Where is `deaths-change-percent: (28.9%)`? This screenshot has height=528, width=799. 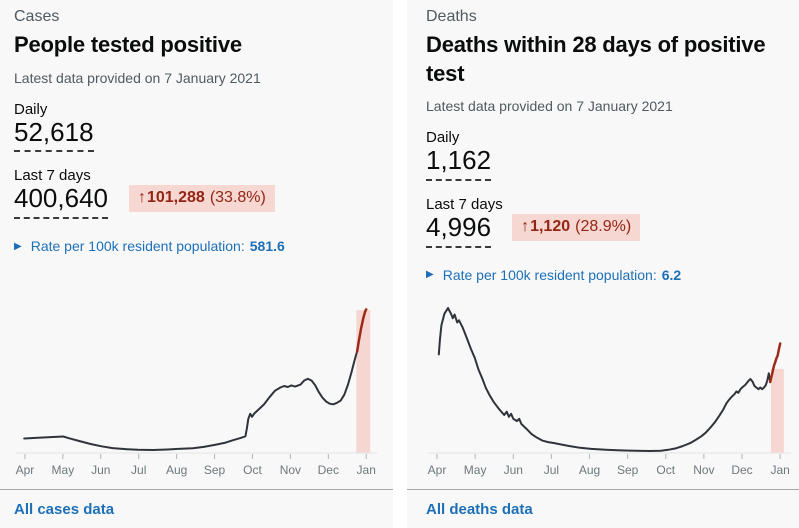
deaths-change-percent: (28.9%) is located at coordinates (603, 227).